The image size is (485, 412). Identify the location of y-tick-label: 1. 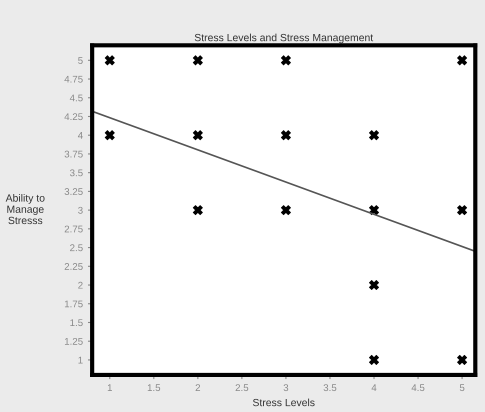
(80, 360).